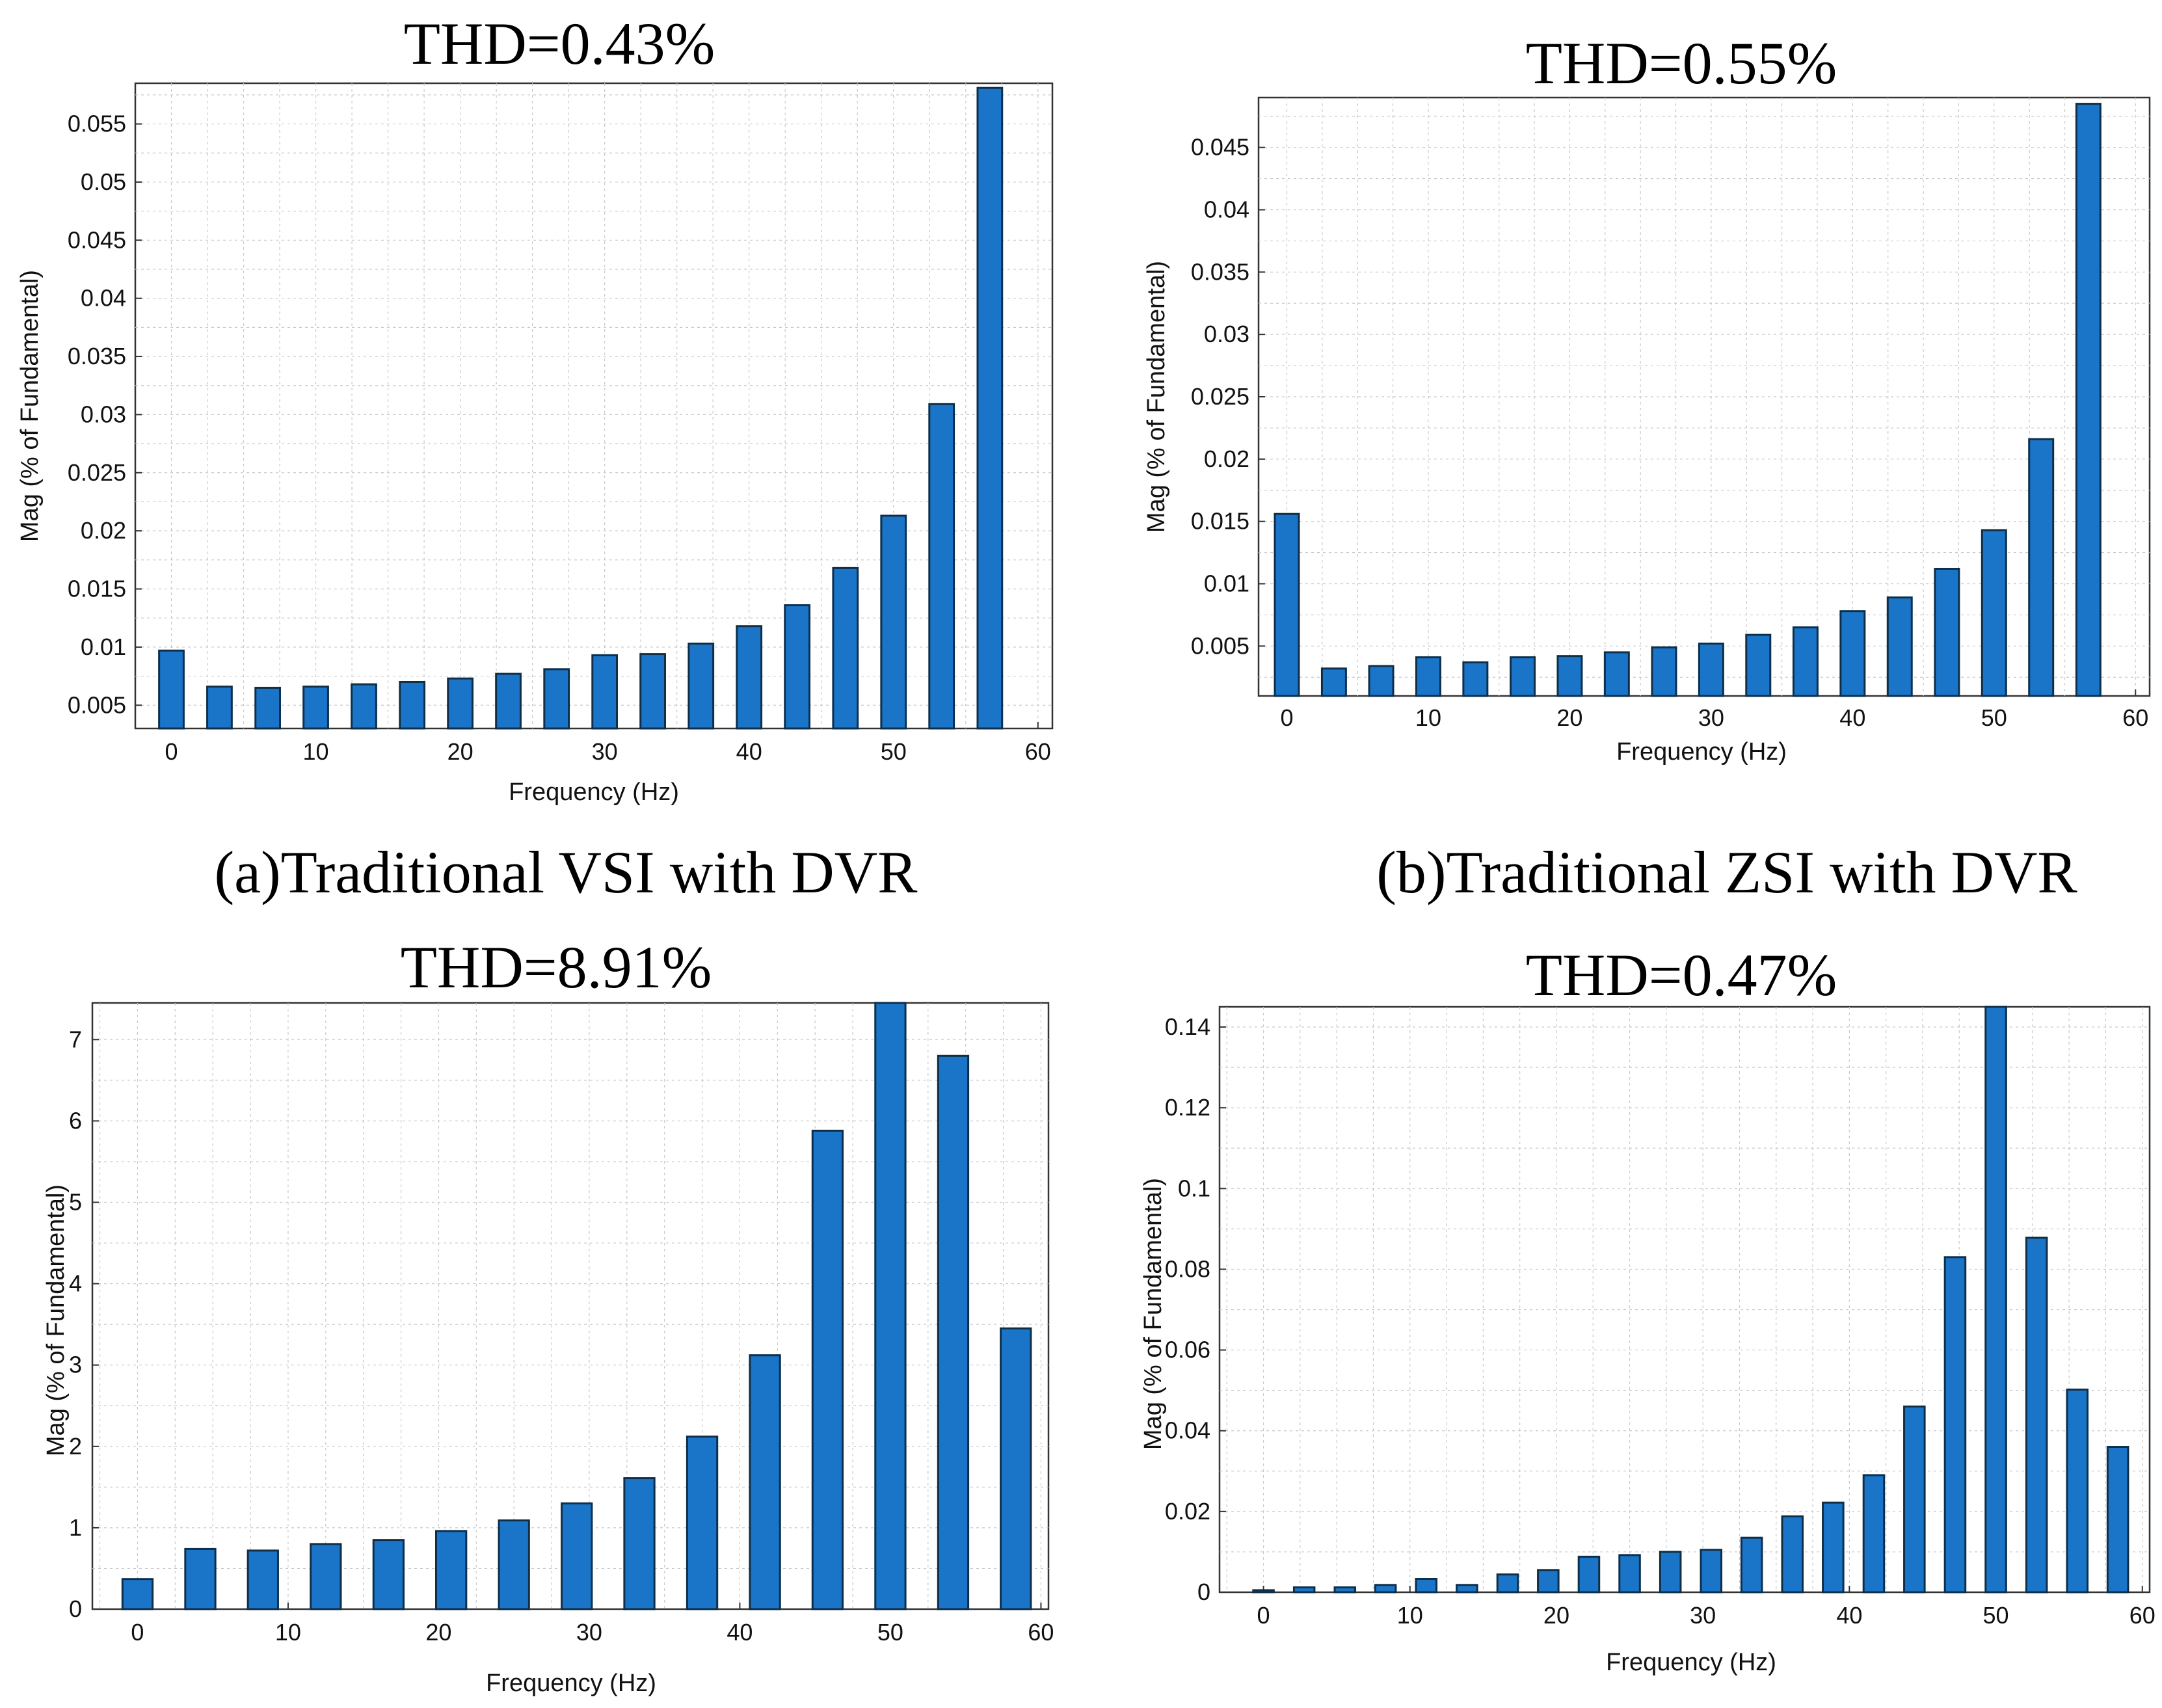  Describe the element at coordinates (571, 1683) in the screenshot. I see `panel-c-xlabel: Frequency (Hz)` at that location.